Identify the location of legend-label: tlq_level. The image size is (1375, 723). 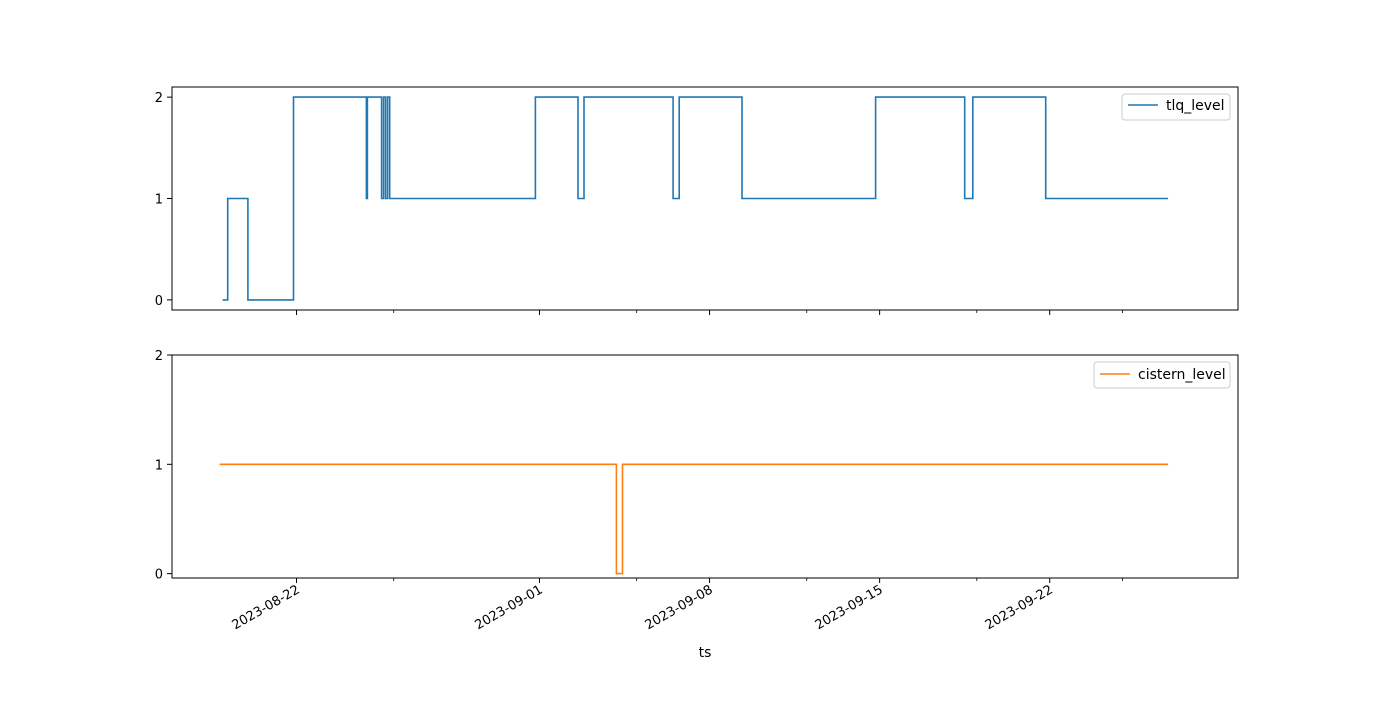
(1195, 106).